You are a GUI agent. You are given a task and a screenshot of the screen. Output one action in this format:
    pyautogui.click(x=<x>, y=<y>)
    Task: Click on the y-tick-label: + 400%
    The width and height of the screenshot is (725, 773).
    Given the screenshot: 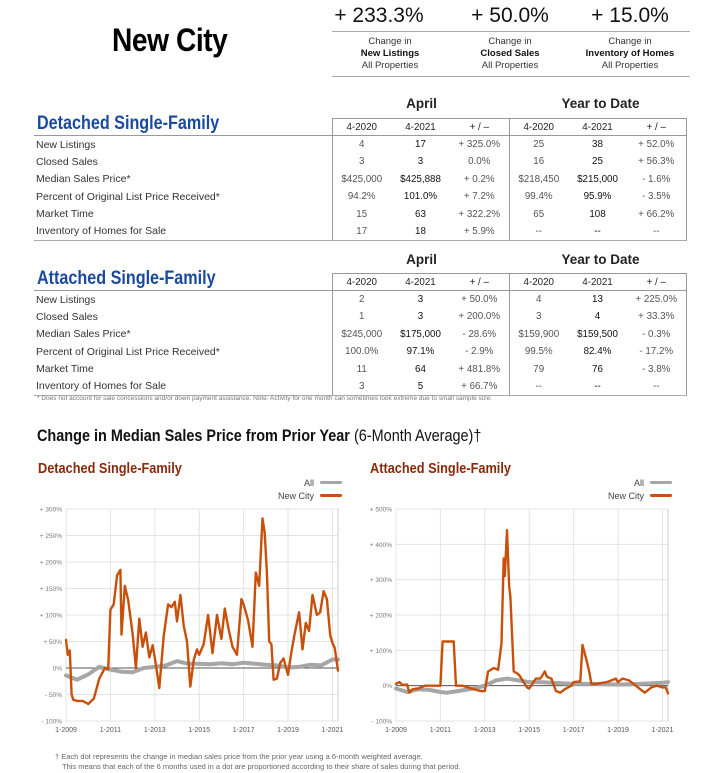 What is the action you would take?
    pyautogui.click(x=381, y=545)
    